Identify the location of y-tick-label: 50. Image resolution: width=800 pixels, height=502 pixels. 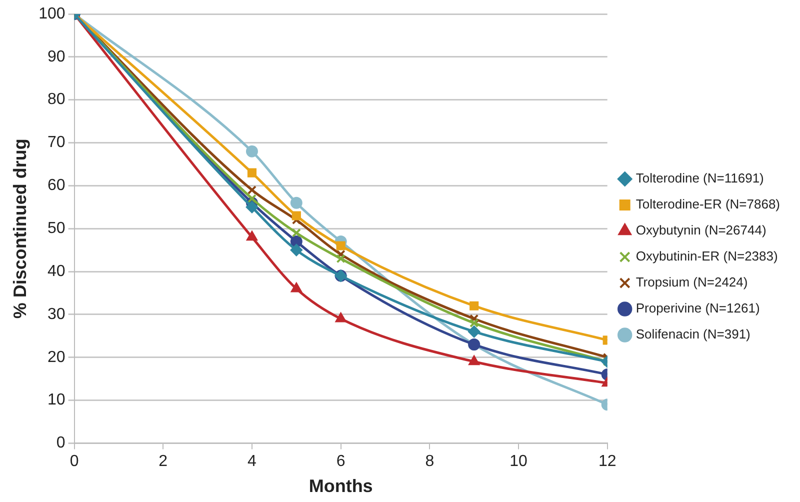
(57, 229).